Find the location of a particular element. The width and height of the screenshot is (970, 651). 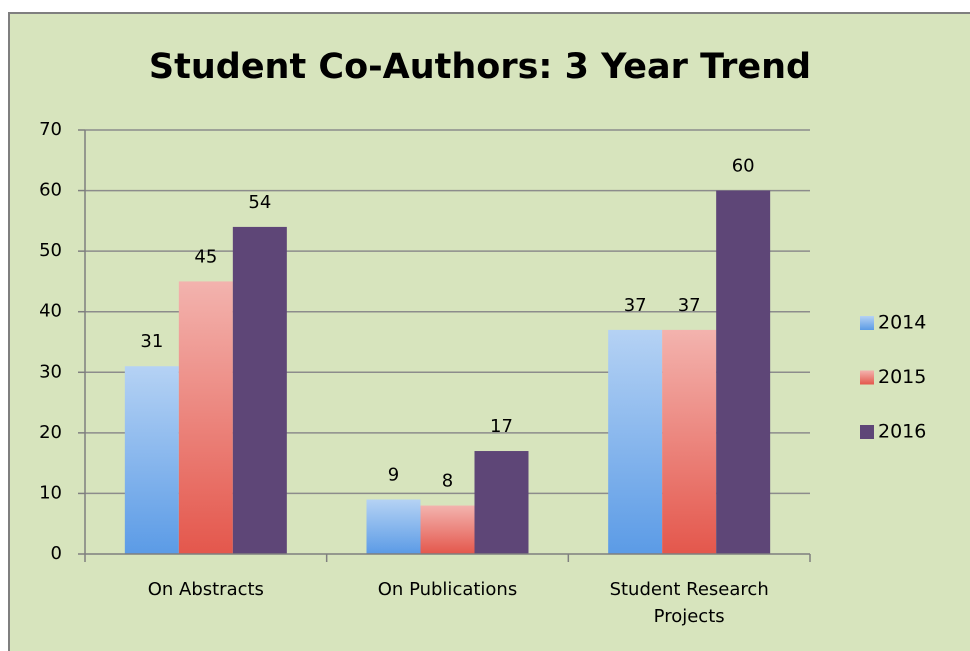

x-tick-label: On Publications is located at coordinates (447, 589).